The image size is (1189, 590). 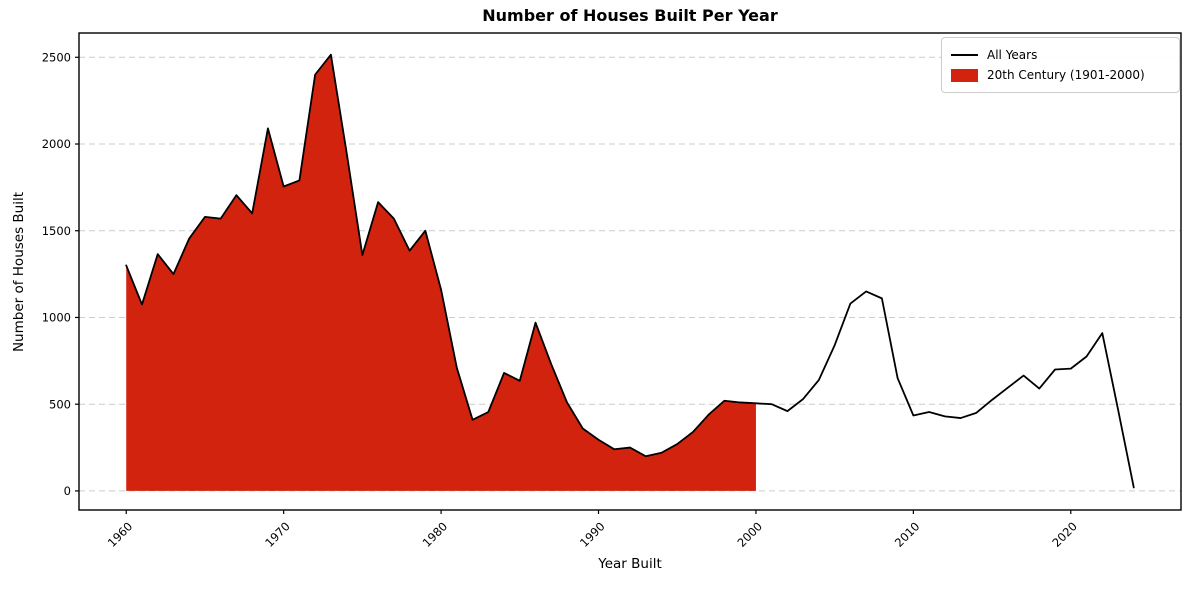 What do you see at coordinates (1060, 55) in the screenshot?
I see `legend-item-all-years: All Years` at bounding box center [1060, 55].